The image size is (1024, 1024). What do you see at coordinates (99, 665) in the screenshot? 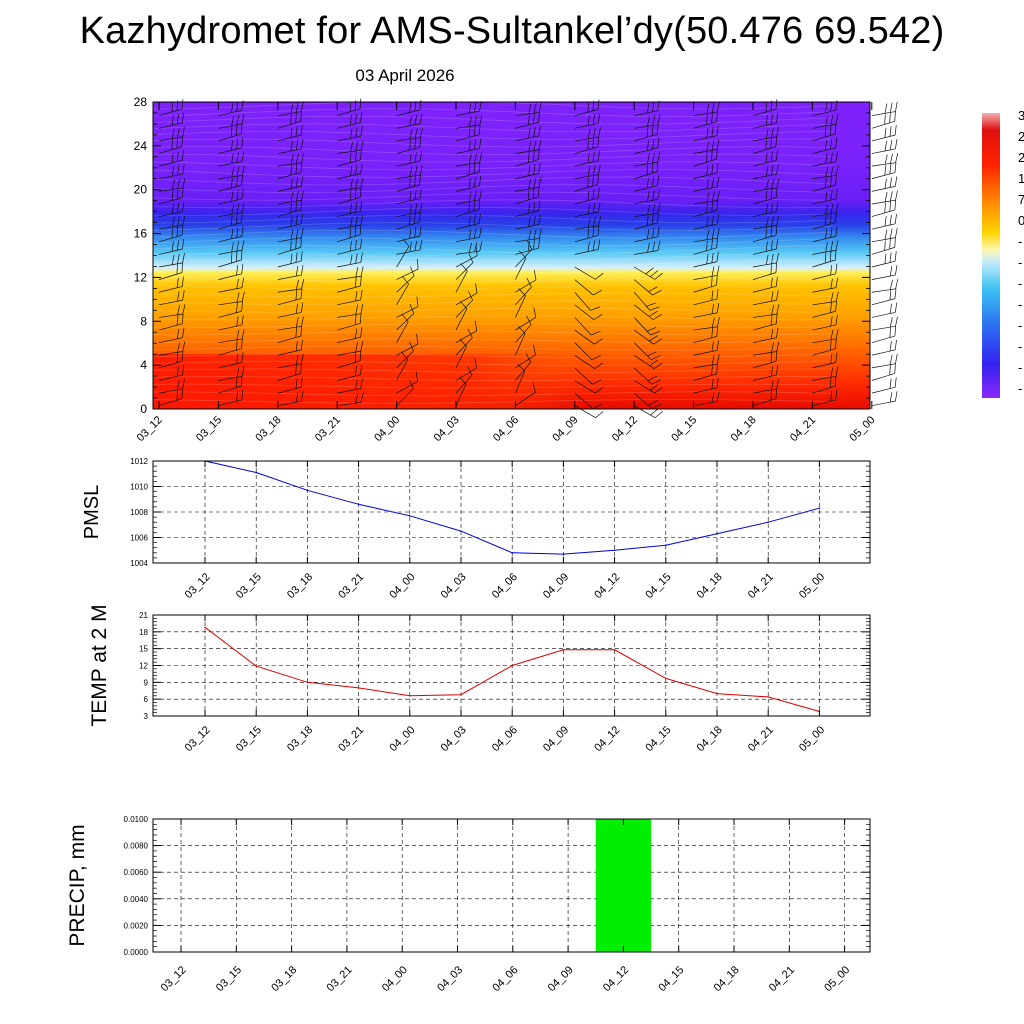
I see `y-axis-label: TEMP at 2 M` at bounding box center [99, 665].